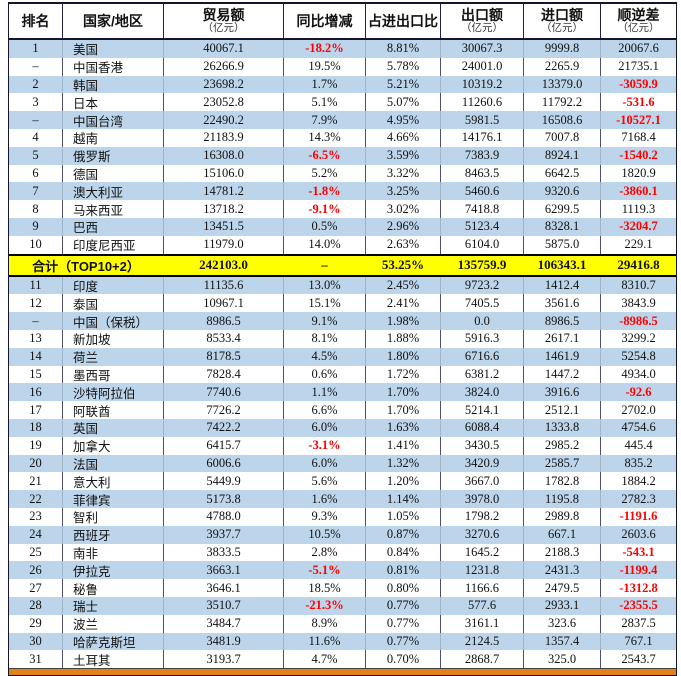 Image resolution: width=681 pixels, height=676 pixels. Describe the element at coordinates (562, 588) in the screenshot. I see `import-cell: 2479.5` at that location.